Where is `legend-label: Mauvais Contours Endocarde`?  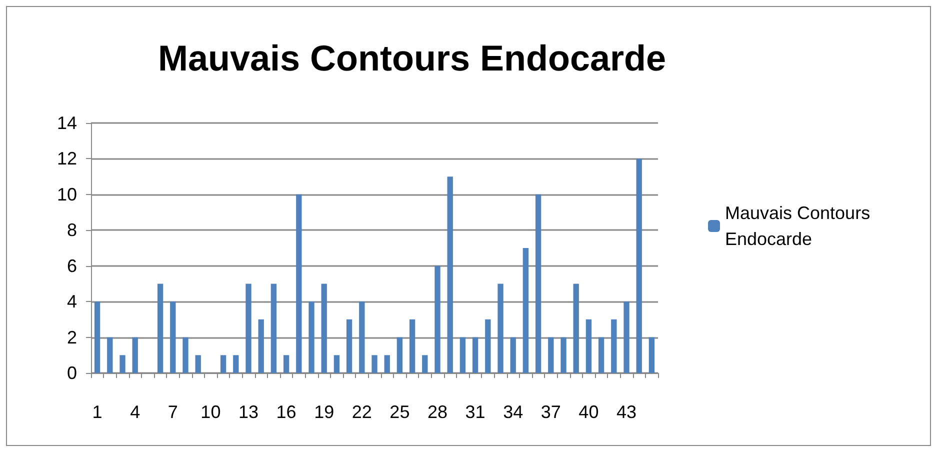
legend-label: Mauvais Contours Endocarde is located at coordinates (800, 226).